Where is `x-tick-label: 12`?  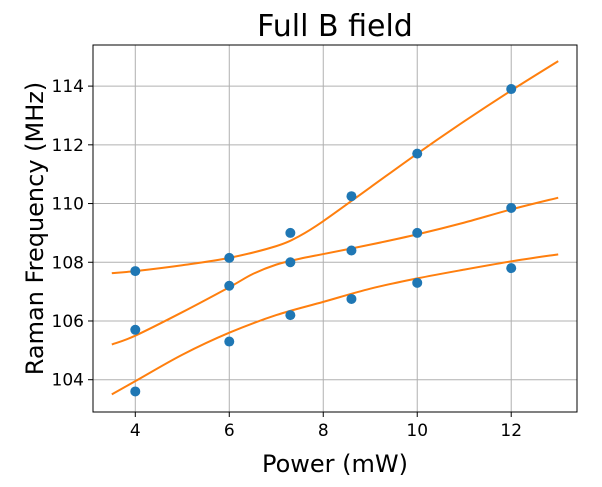 x-tick-label: 12 is located at coordinates (511, 431).